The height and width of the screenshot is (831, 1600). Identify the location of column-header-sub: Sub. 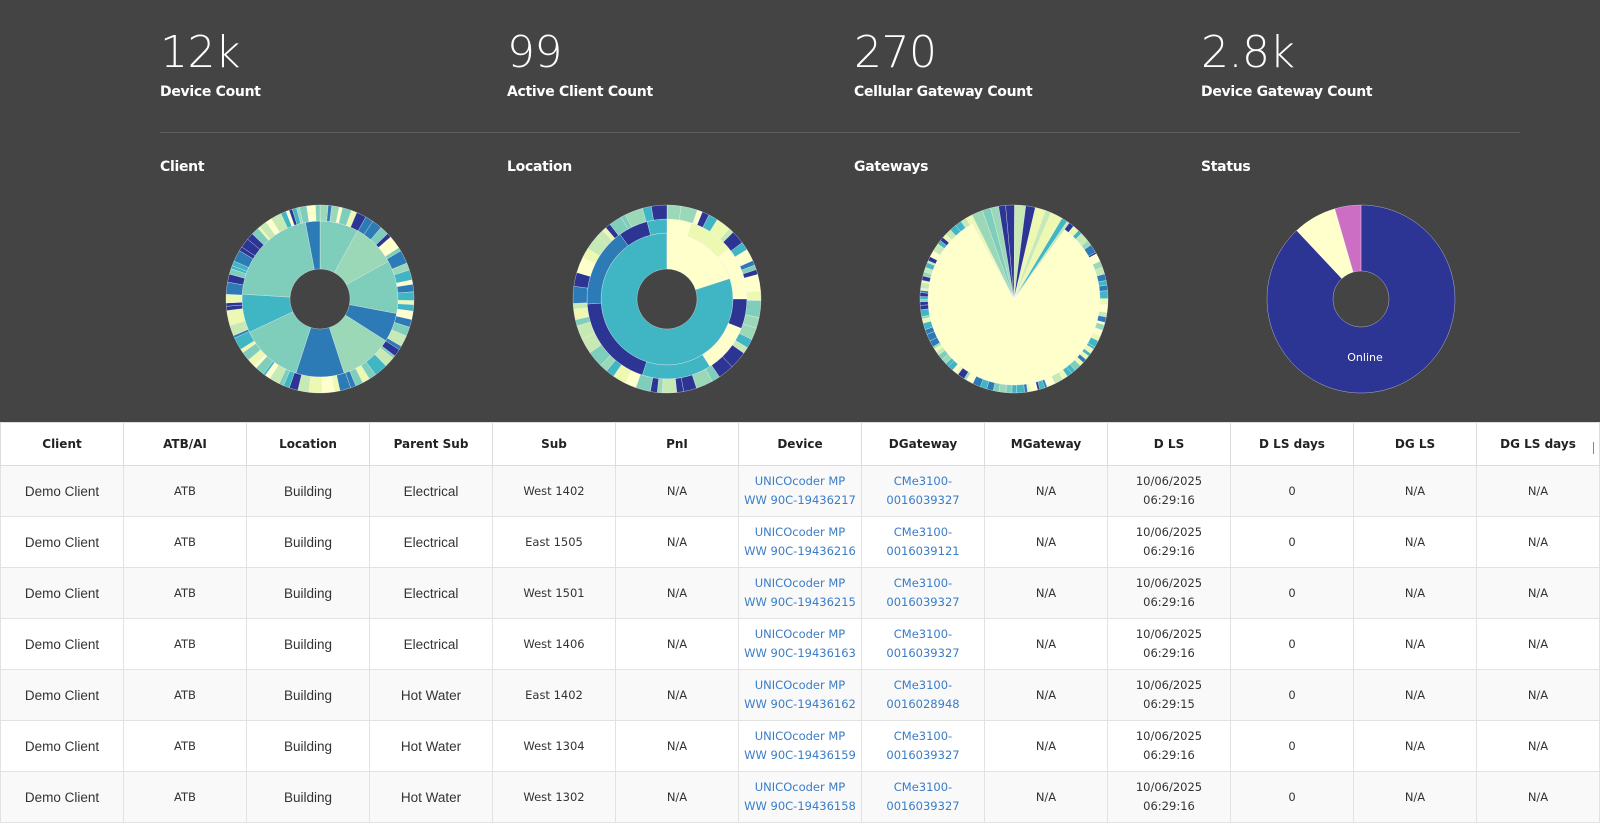
(554, 444).